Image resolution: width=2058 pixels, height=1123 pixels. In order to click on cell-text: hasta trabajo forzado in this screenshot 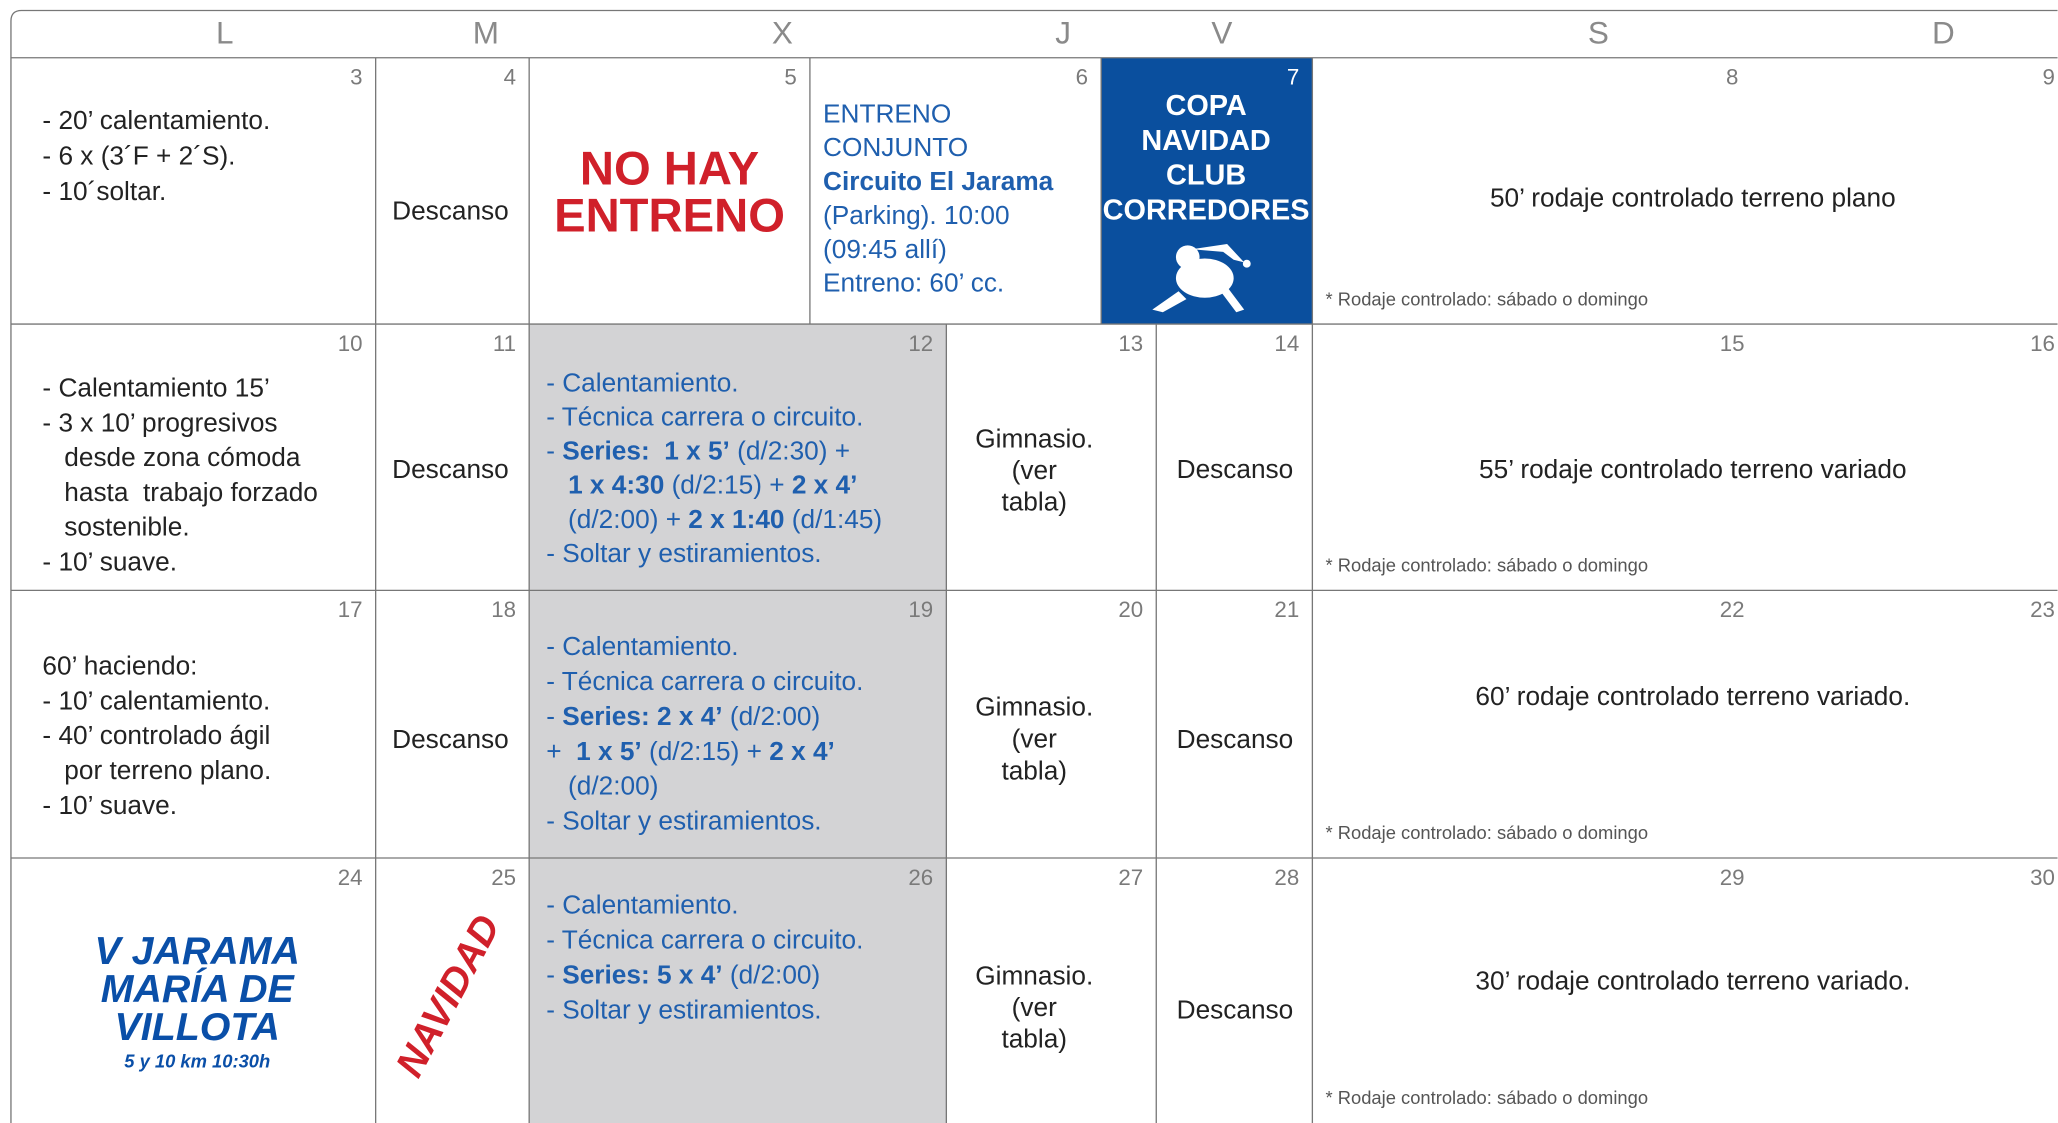, I will do `click(179, 492)`.